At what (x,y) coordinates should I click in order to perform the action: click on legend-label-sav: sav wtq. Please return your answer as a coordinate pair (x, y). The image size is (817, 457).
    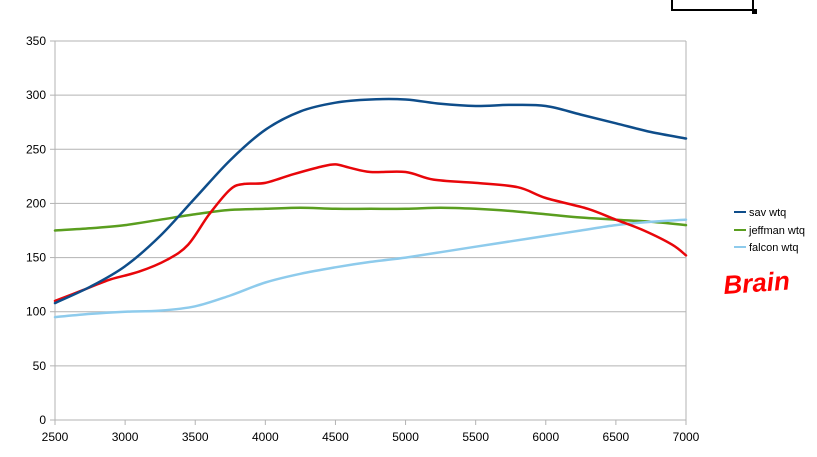
    Looking at the image, I should click on (767, 213).